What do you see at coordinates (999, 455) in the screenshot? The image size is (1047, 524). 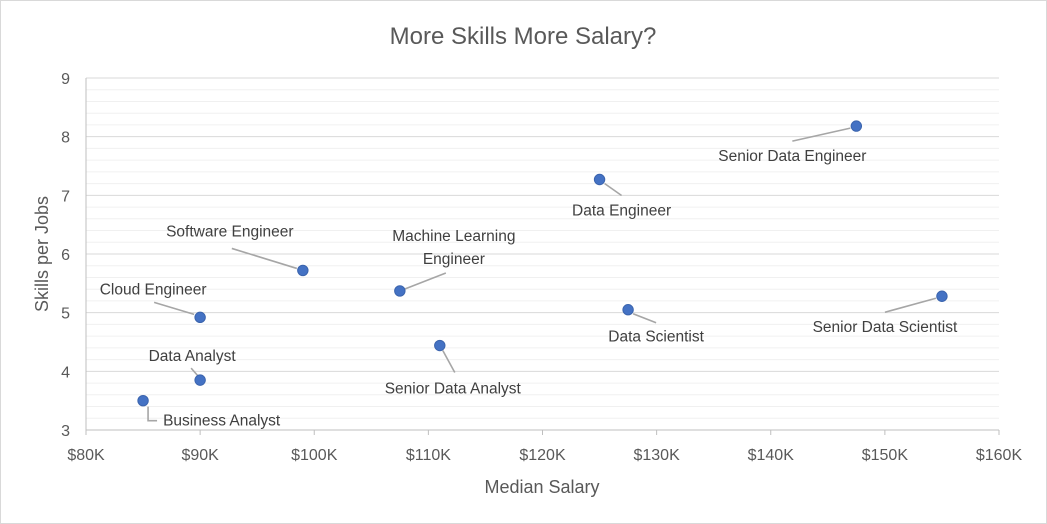 I see `x-tick-label: $160K` at bounding box center [999, 455].